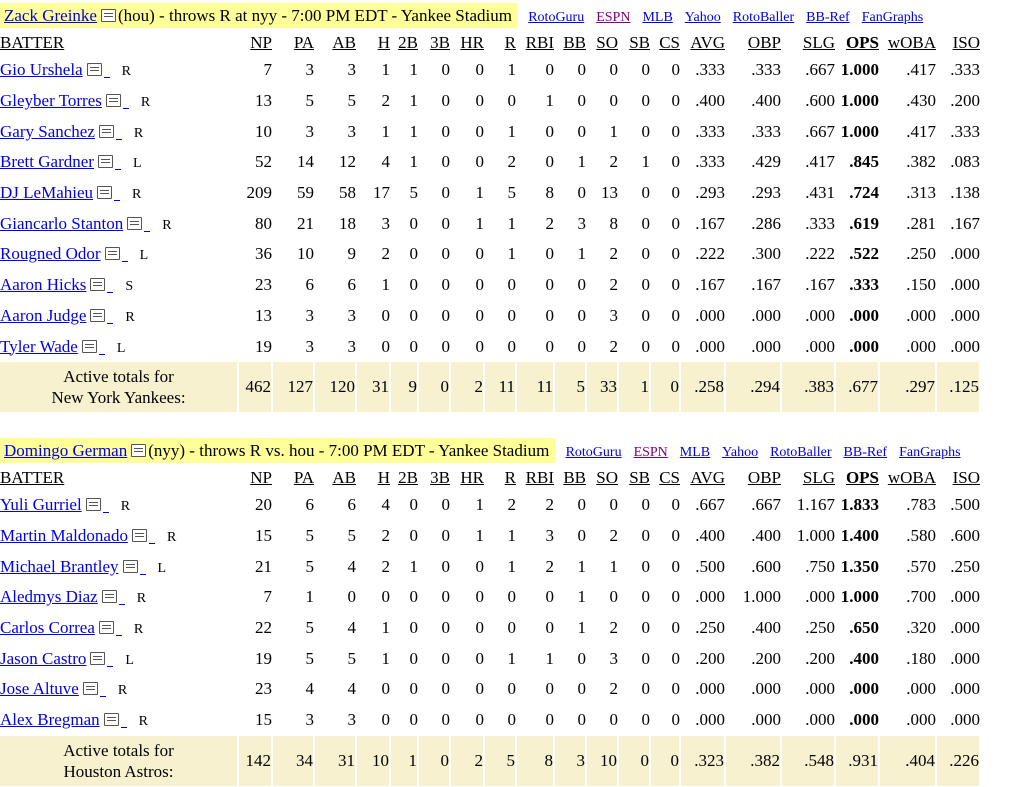 The width and height of the screenshot is (1024, 787). I want to click on pitcher-link: Domingo German, so click(66, 450).